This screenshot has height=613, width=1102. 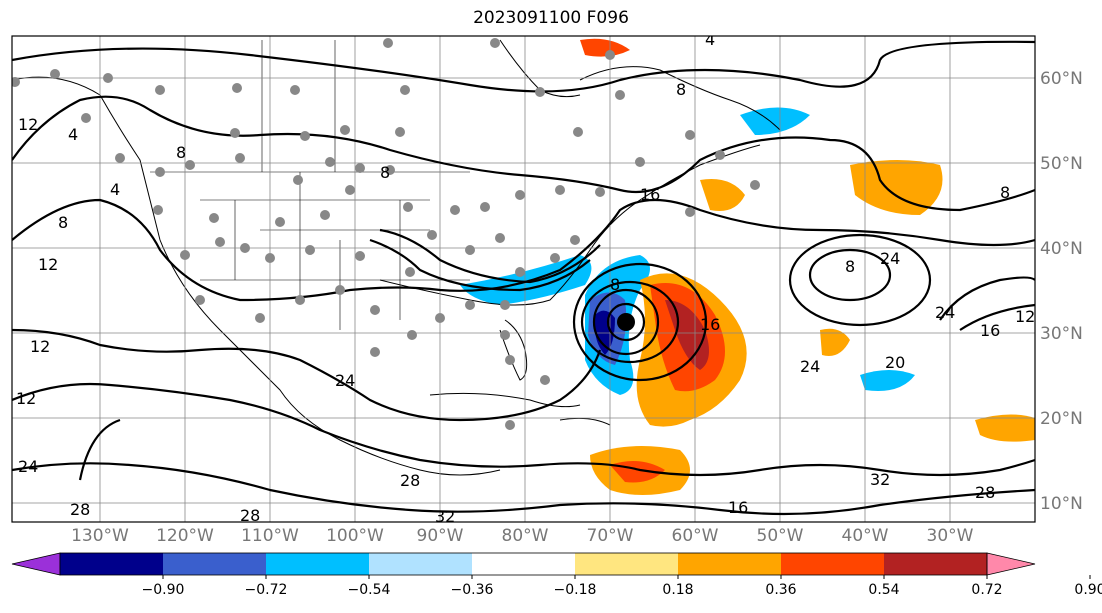 What do you see at coordinates (687, 335) in the screenshot?
I see `darkred-anomaly` at bounding box center [687, 335].